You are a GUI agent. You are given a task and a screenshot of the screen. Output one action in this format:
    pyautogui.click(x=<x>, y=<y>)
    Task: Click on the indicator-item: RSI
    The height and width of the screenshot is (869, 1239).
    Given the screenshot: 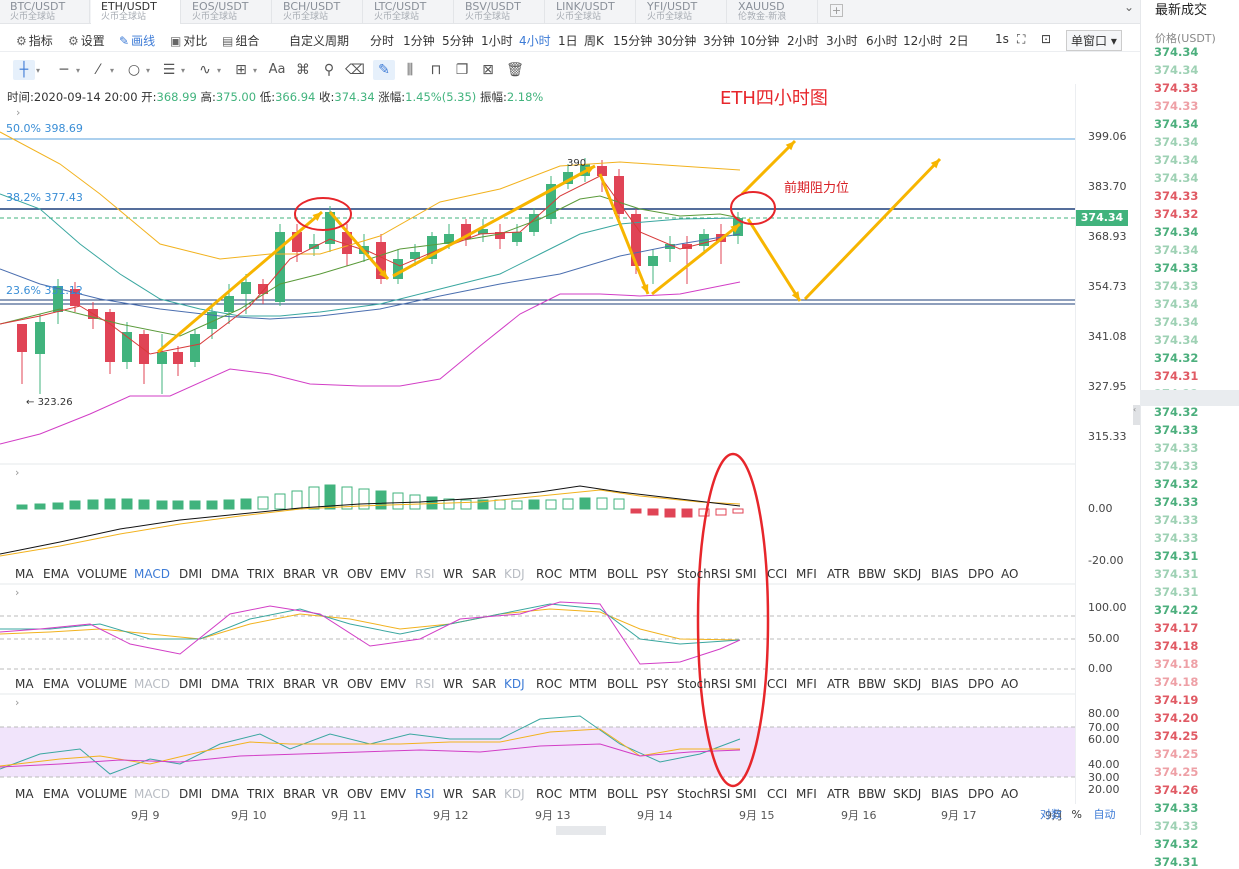 What is the action you would take?
    pyautogui.click(x=425, y=684)
    